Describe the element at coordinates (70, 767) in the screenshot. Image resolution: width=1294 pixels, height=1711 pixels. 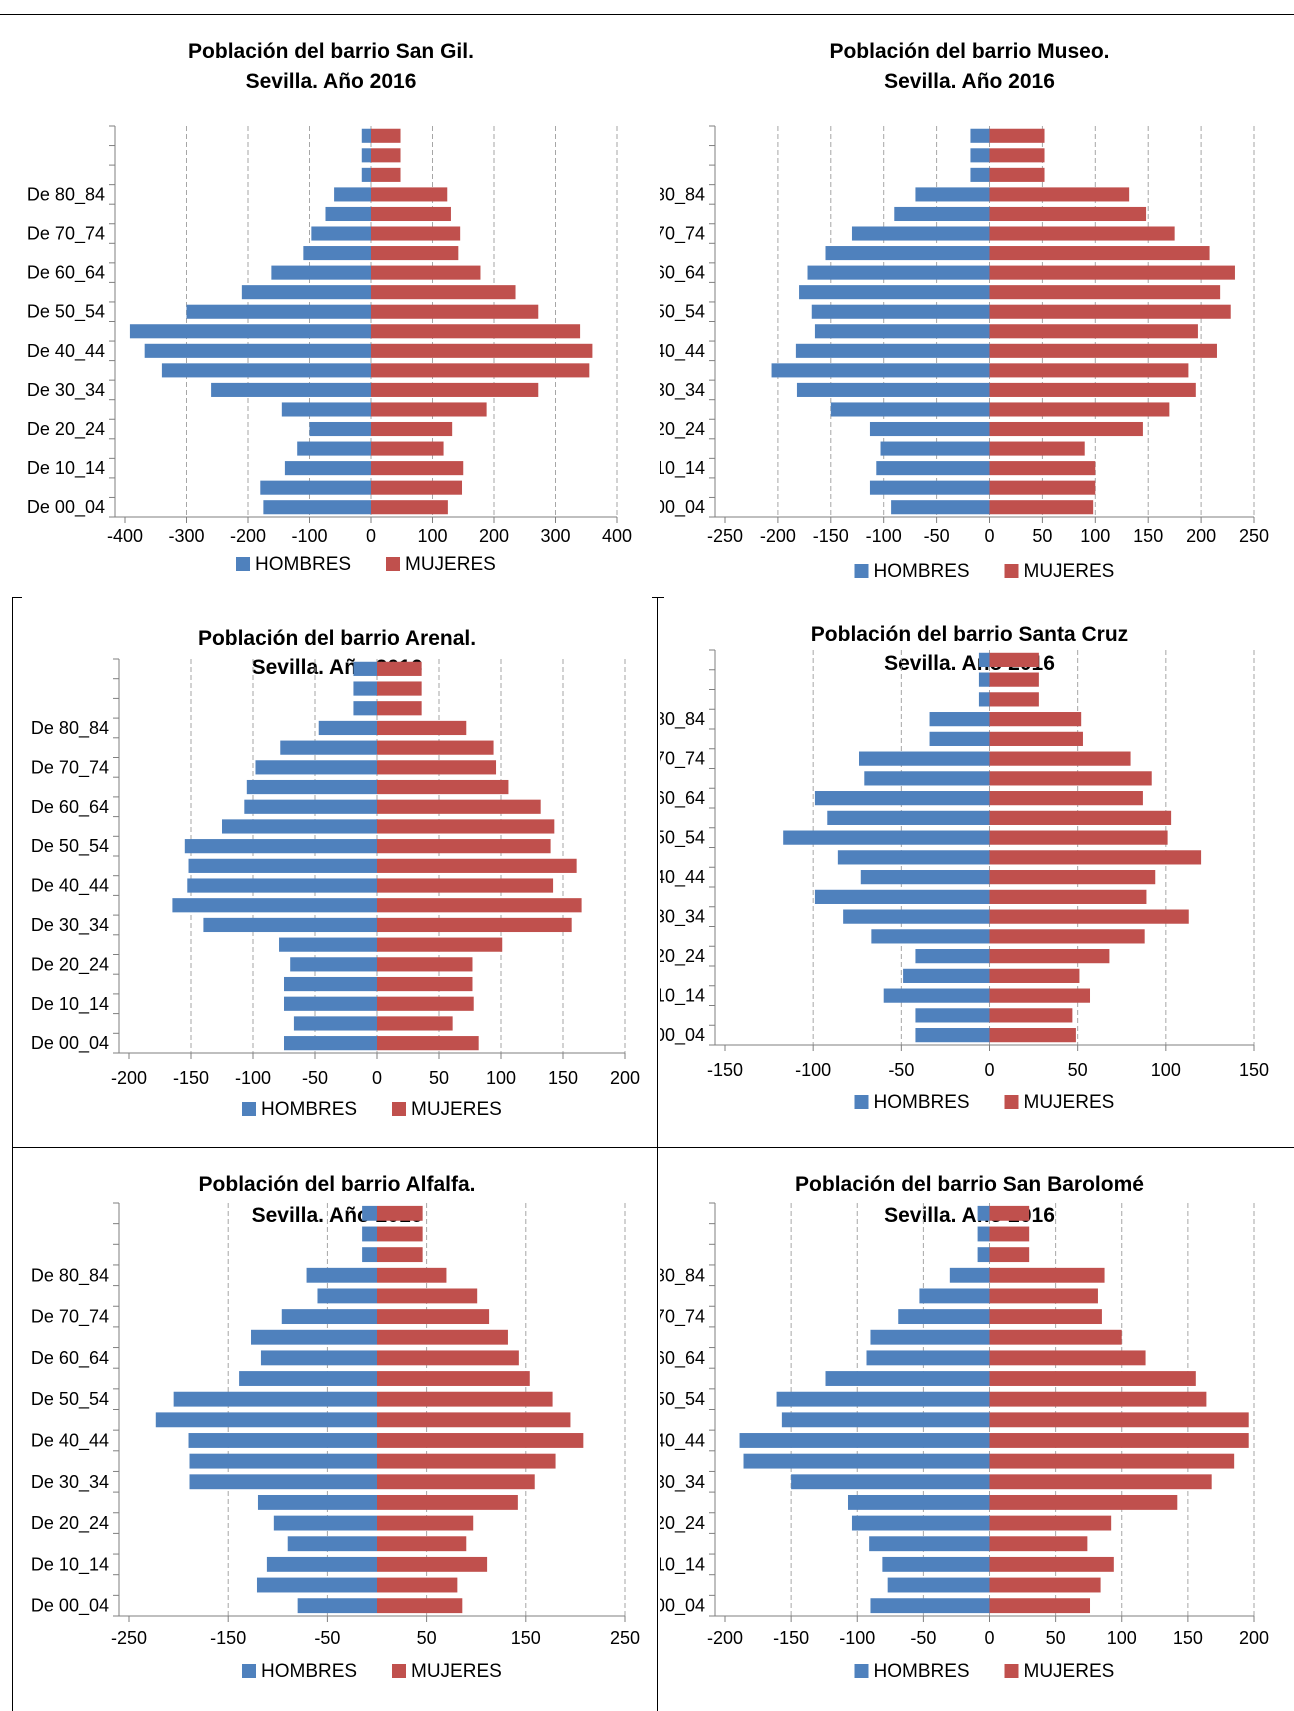
I see `category-label: De 70_74` at that location.